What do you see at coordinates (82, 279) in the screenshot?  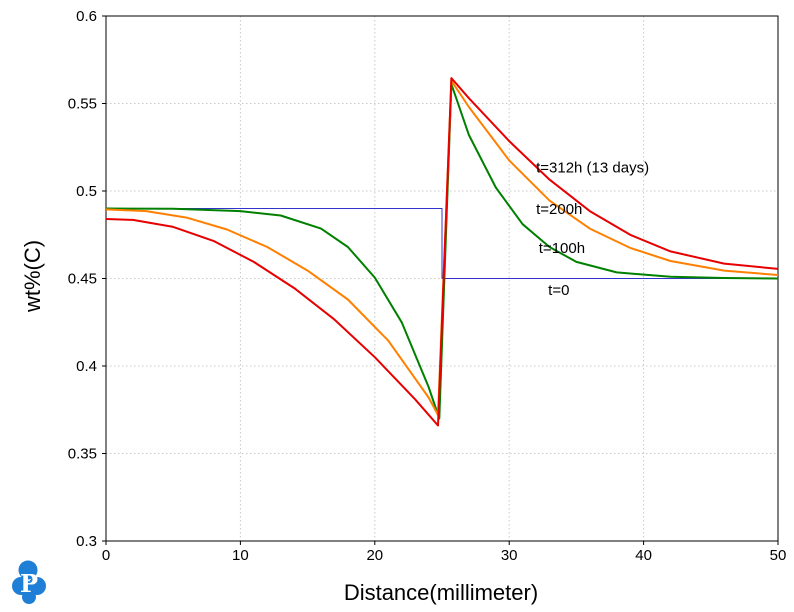 I see `y-tick-label: 0.45` at bounding box center [82, 279].